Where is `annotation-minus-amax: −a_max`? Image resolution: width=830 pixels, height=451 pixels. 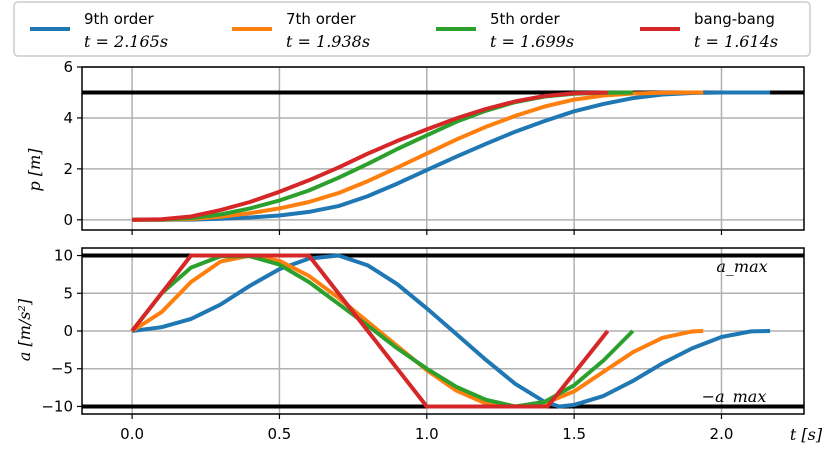 annotation-minus-amax: −a_max is located at coordinates (734, 396).